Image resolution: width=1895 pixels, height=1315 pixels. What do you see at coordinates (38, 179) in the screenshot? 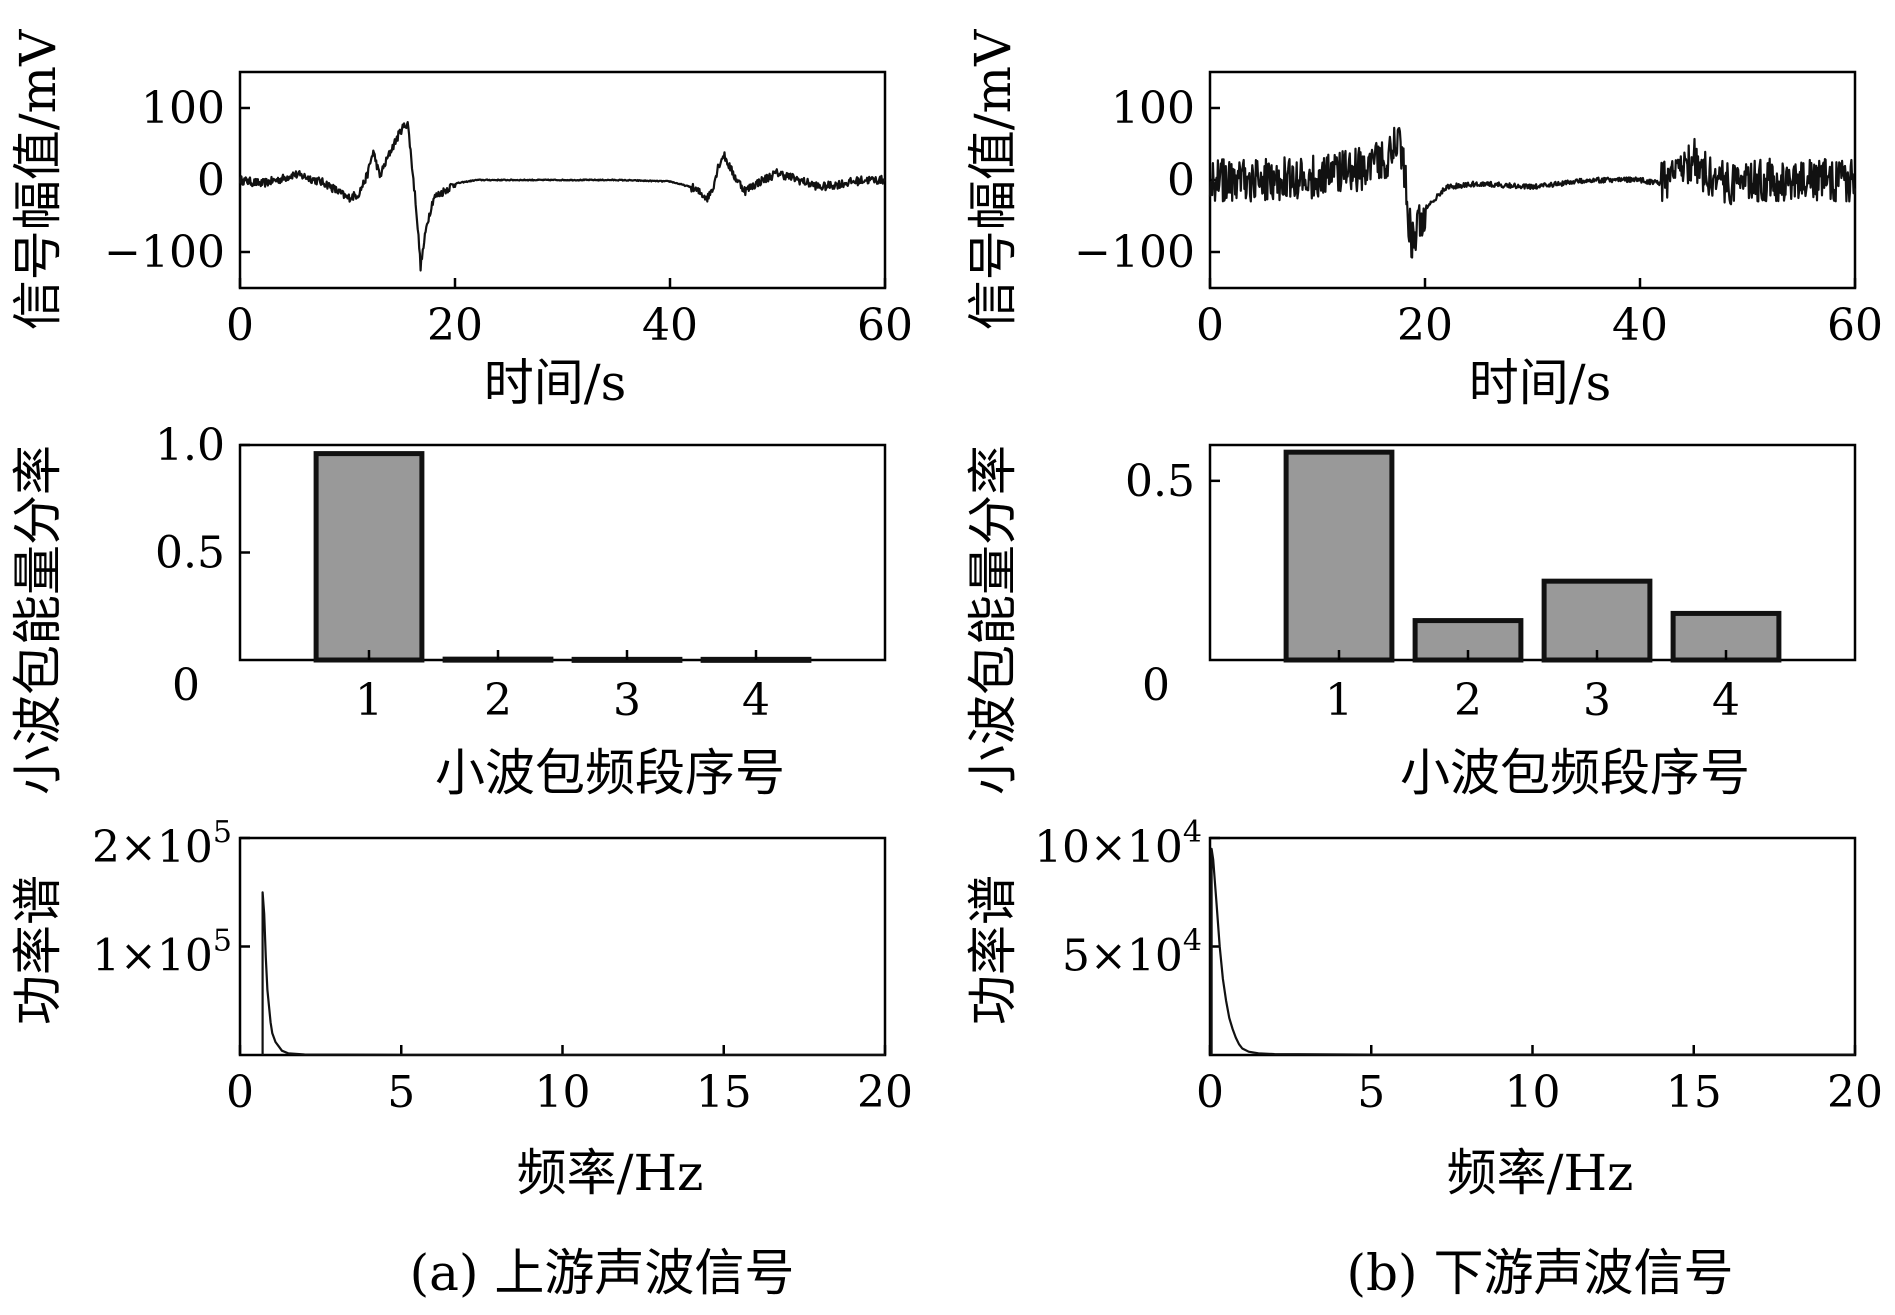
I see `a-signal-y-axis-label: 信号幅值/mV` at bounding box center [38, 179].